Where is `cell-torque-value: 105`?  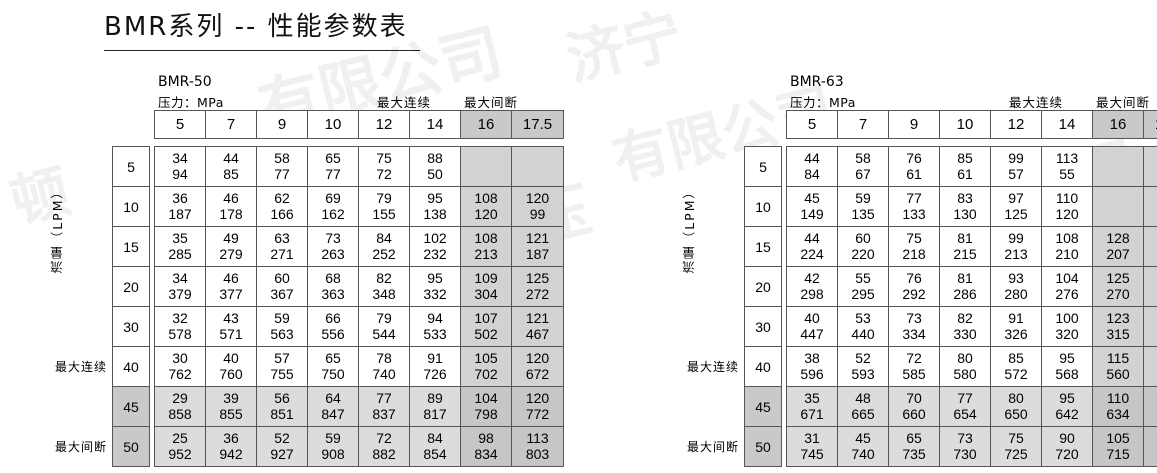 cell-torque-value: 105 is located at coordinates (486, 357).